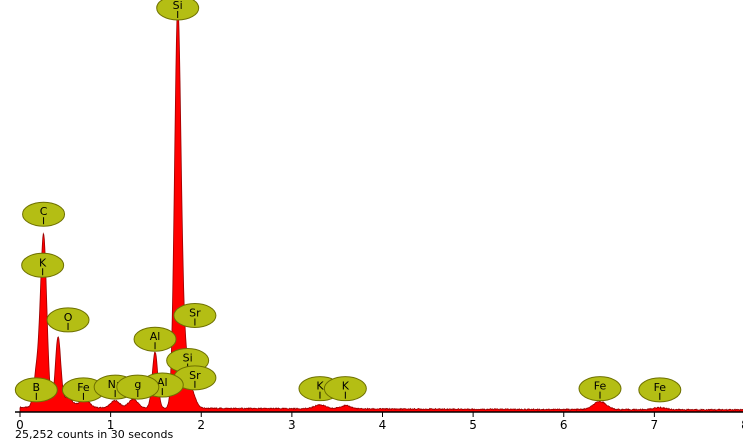 Image resolution: width=743 pixels, height=441 pixels. Describe the element at coordinates (201, 425) in the screenshot. I see `x-tick-label: 2` at that location.